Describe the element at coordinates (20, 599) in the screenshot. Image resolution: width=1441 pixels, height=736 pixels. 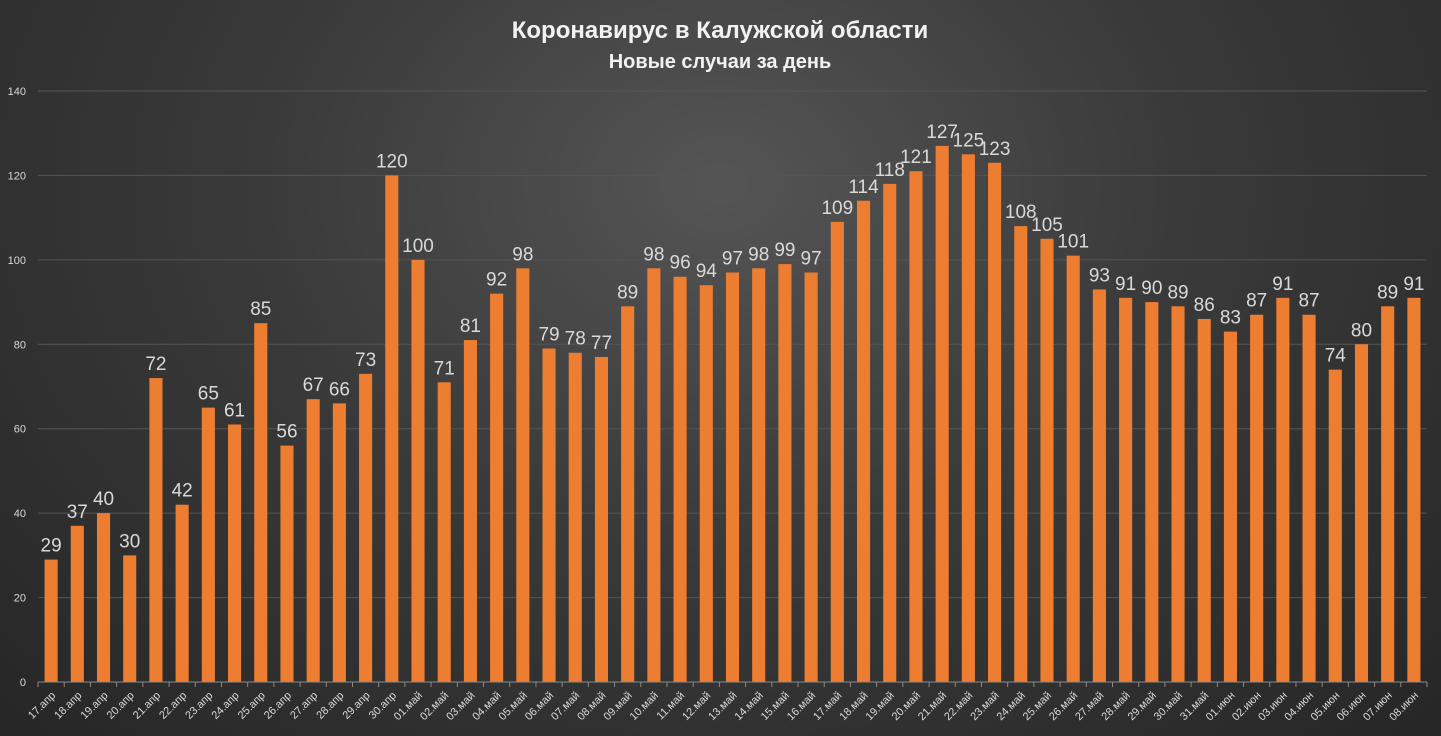
I see `y-tick-label: 20` at that location.